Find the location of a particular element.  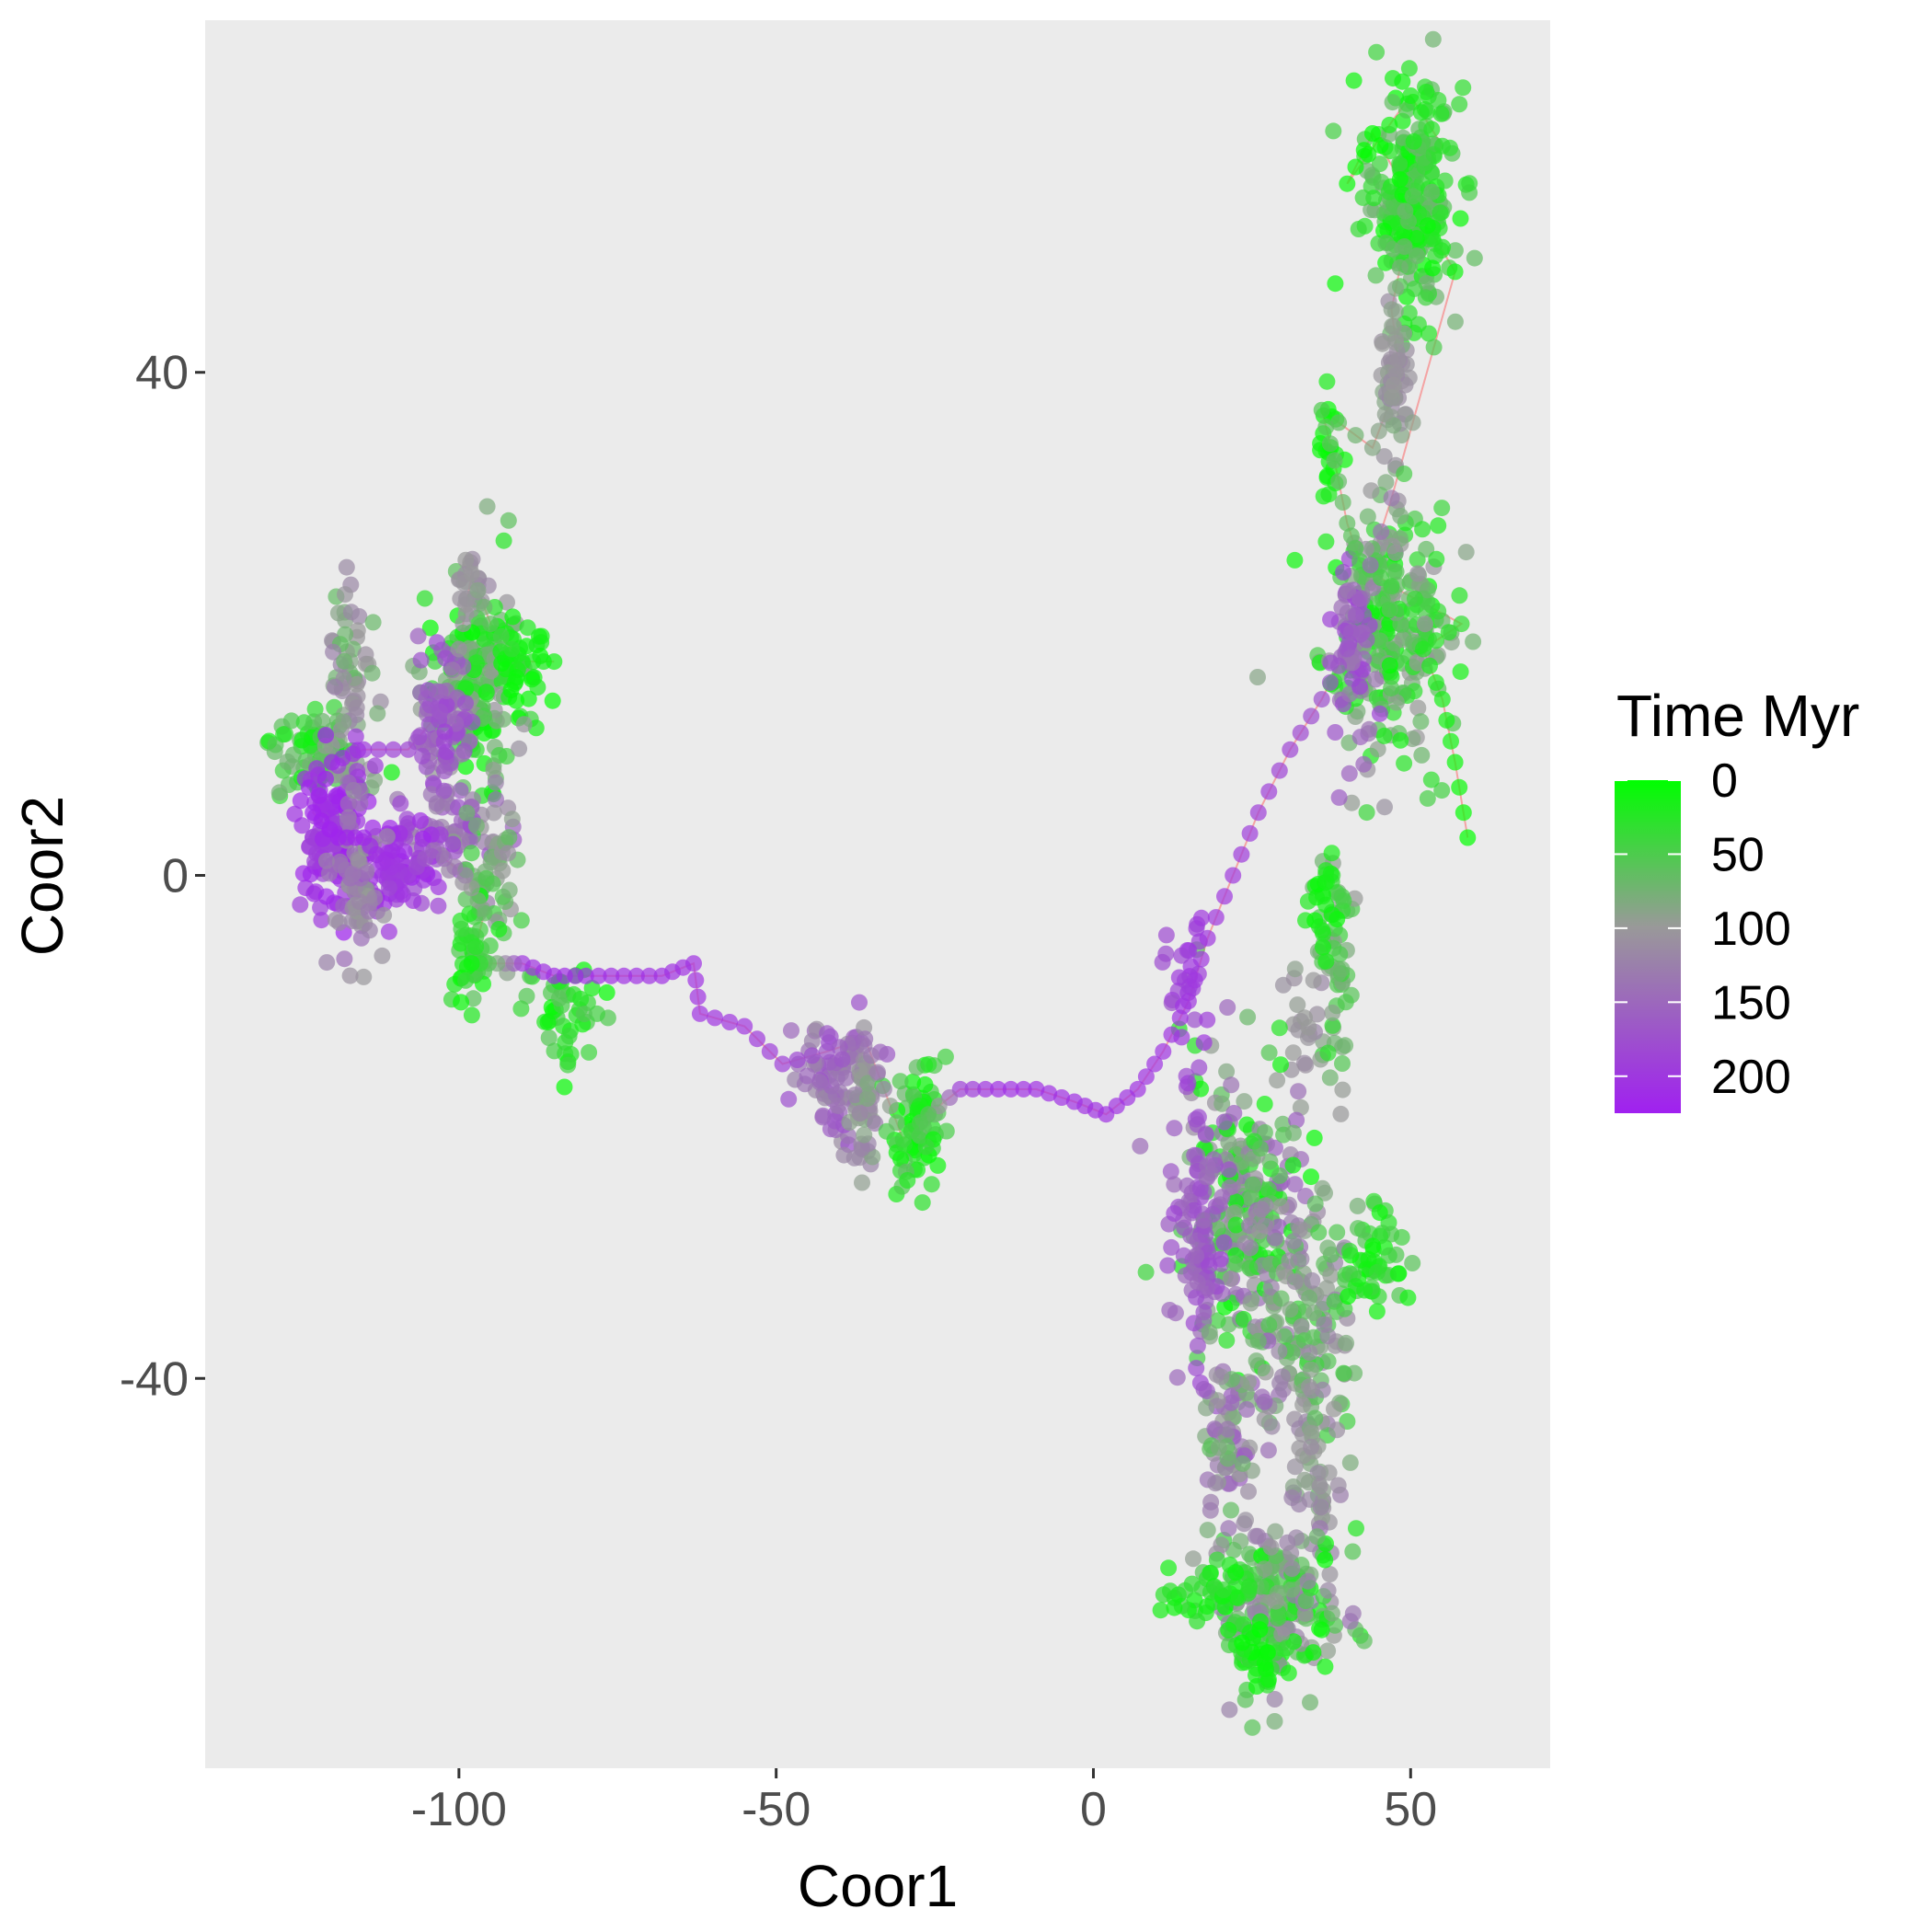

legend-label: 50 is located at coordinates (1738, 854).